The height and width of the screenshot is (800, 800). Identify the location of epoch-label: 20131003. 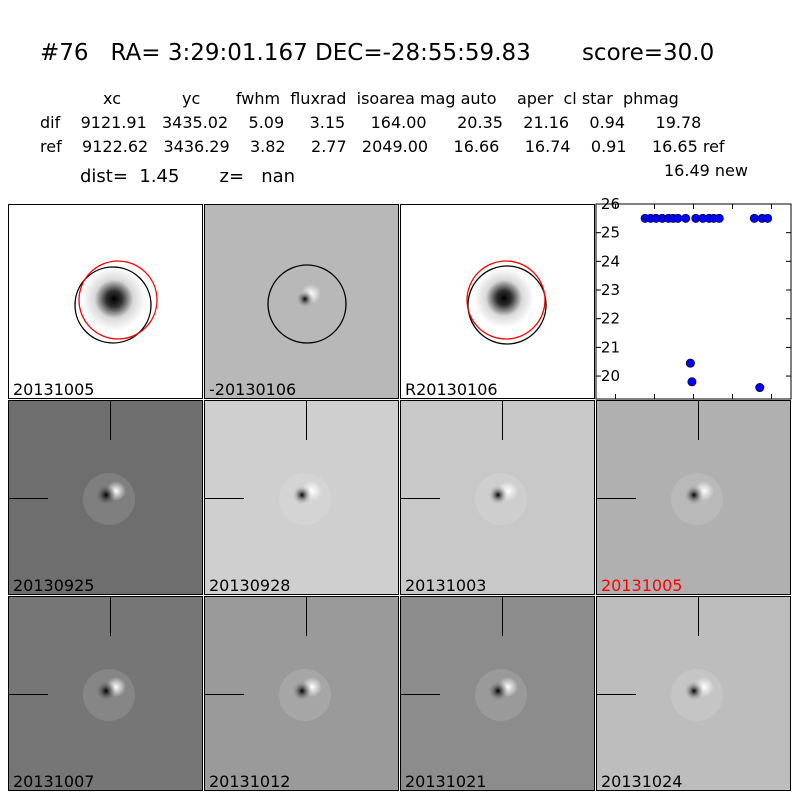
(446, 585).